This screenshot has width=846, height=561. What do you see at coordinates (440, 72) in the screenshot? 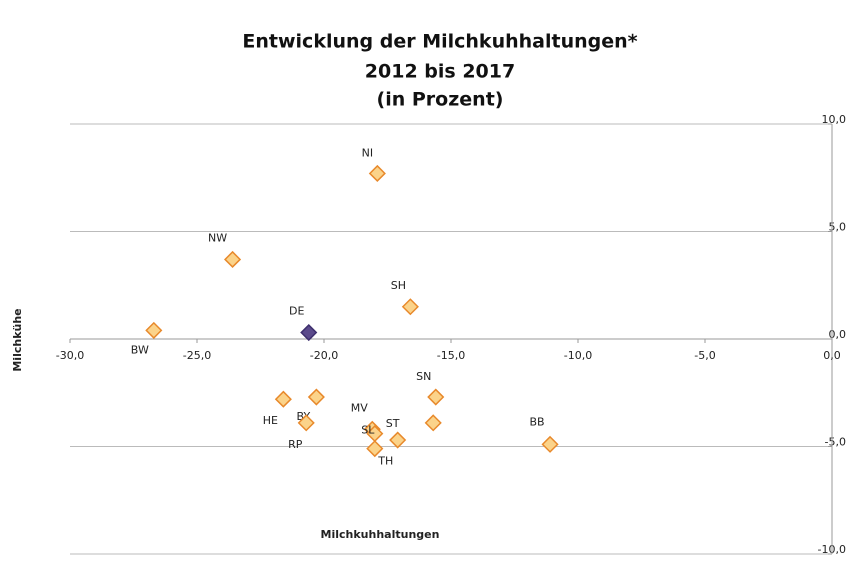
I see `chart-title: 2012 bis 2017` at bounding box center [440, 72].